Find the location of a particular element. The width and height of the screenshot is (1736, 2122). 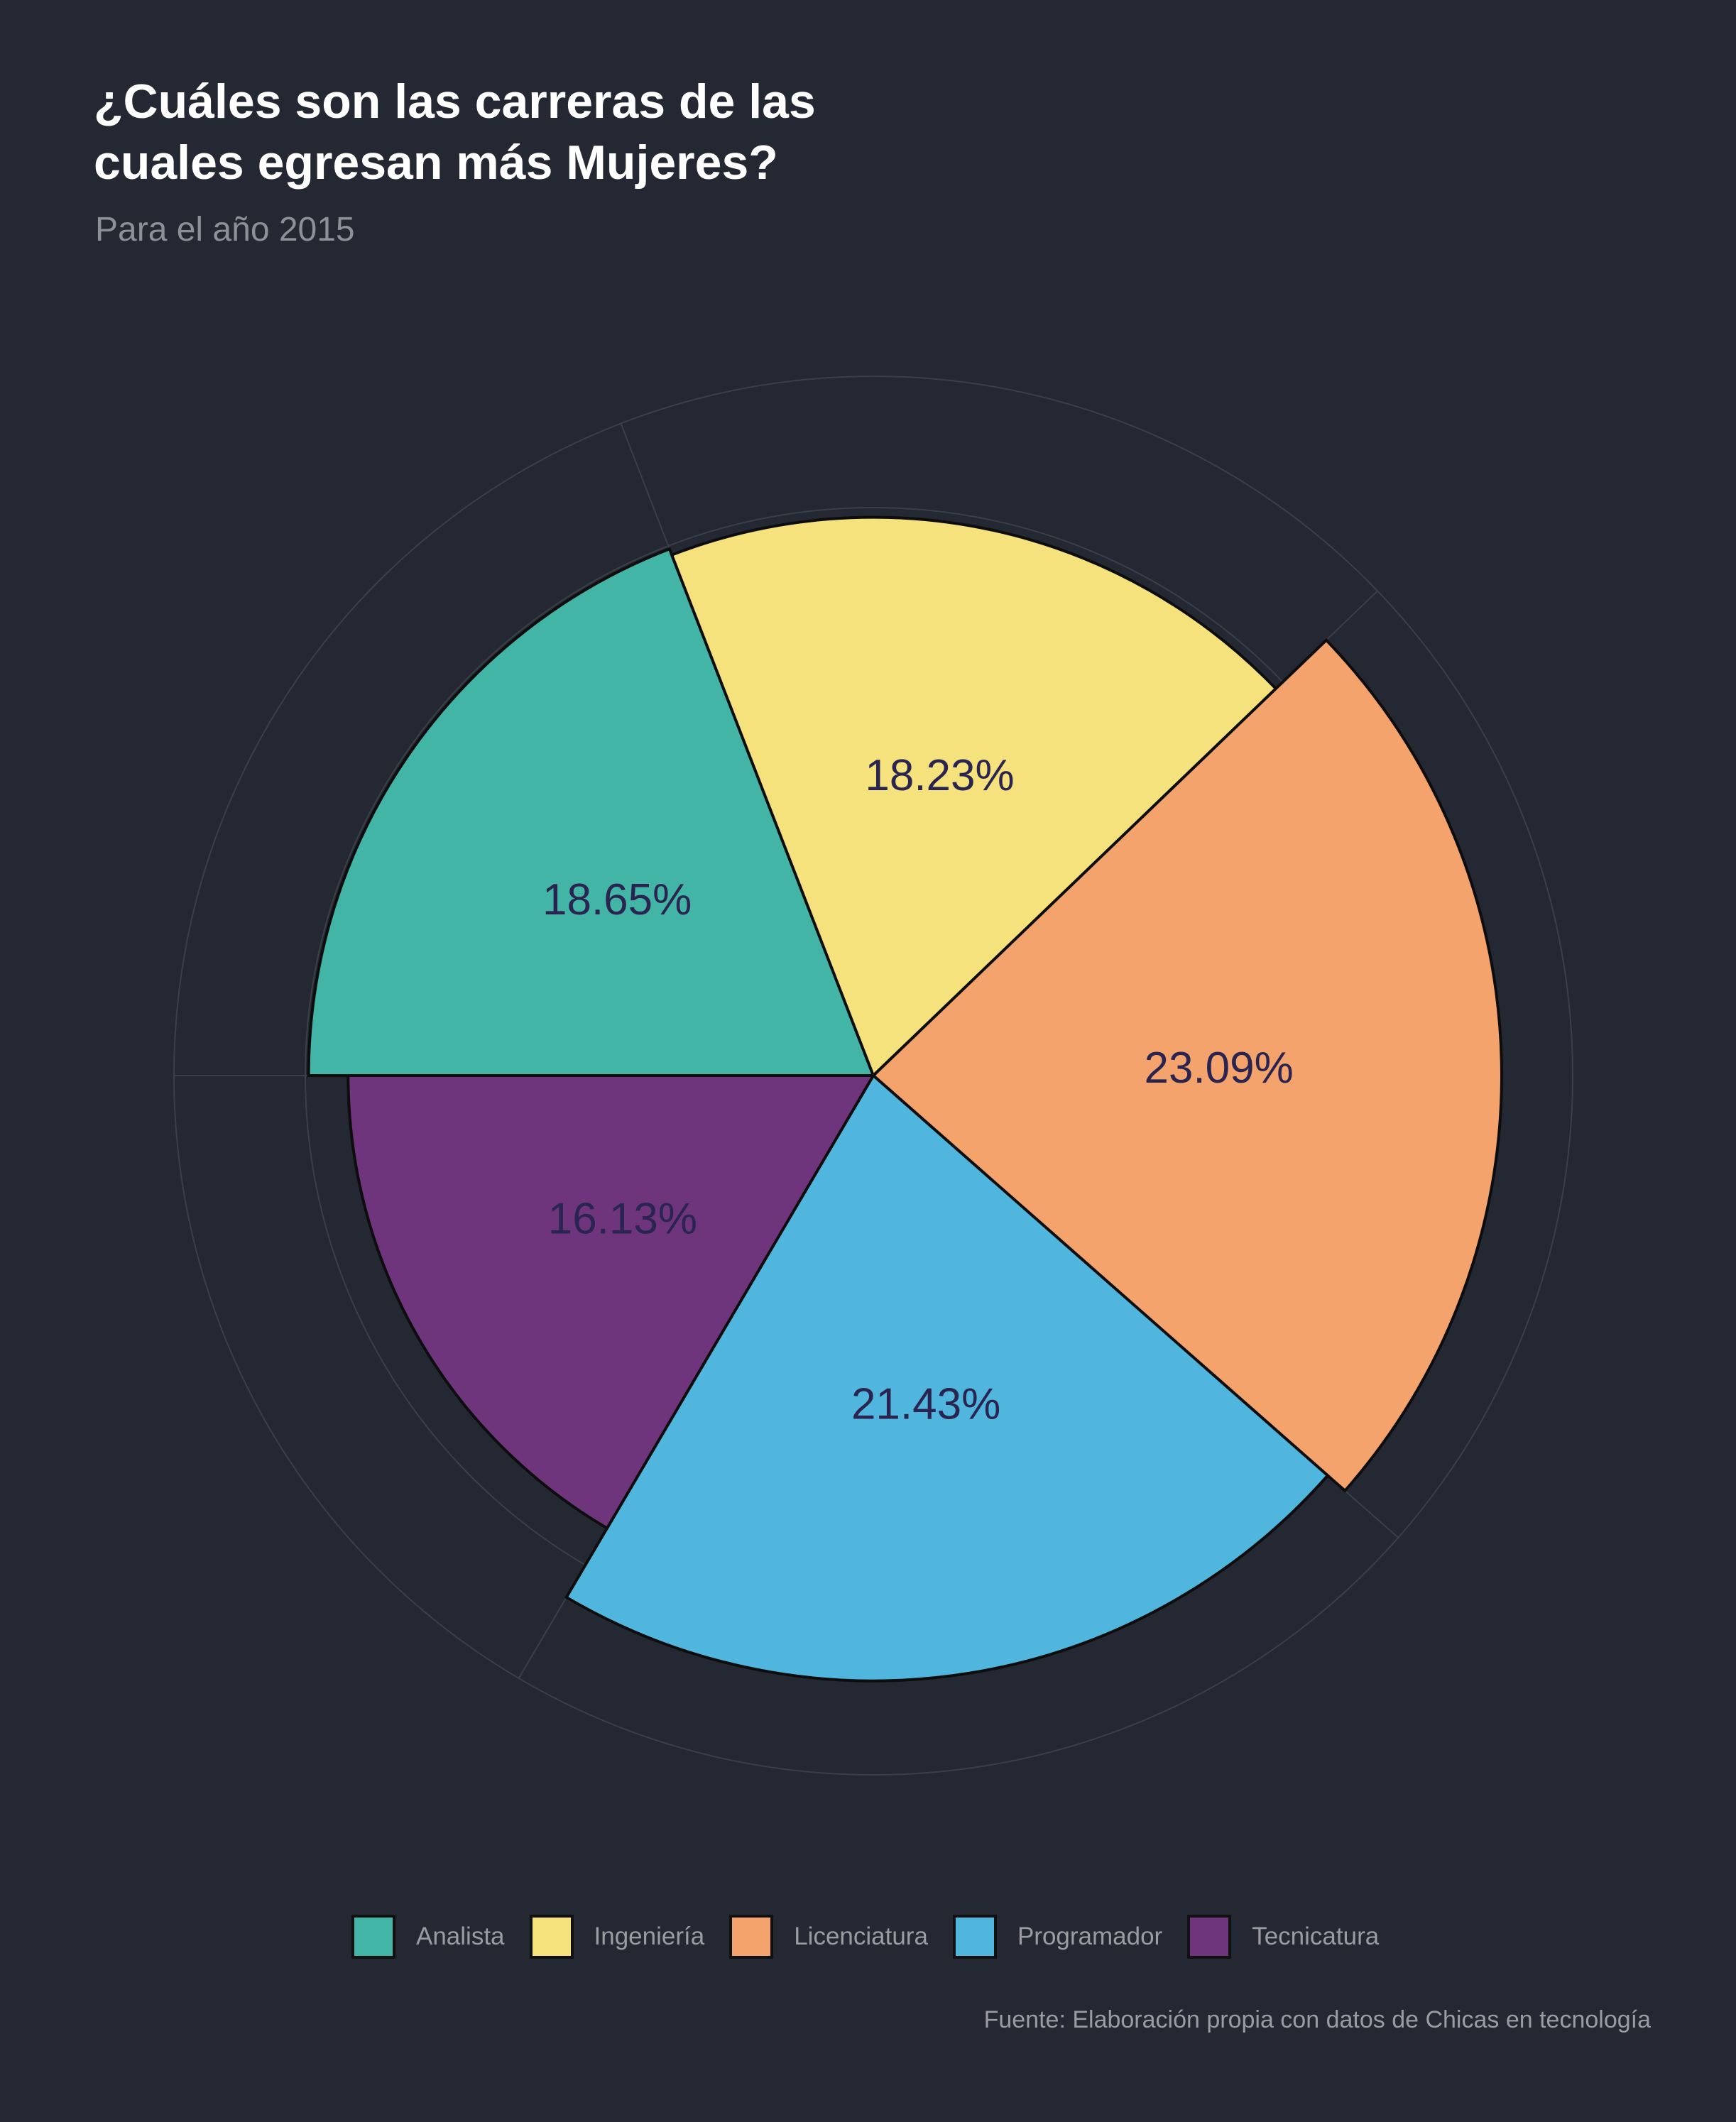

legend-item-analista: Analista is located at coordinates (428, 1937).